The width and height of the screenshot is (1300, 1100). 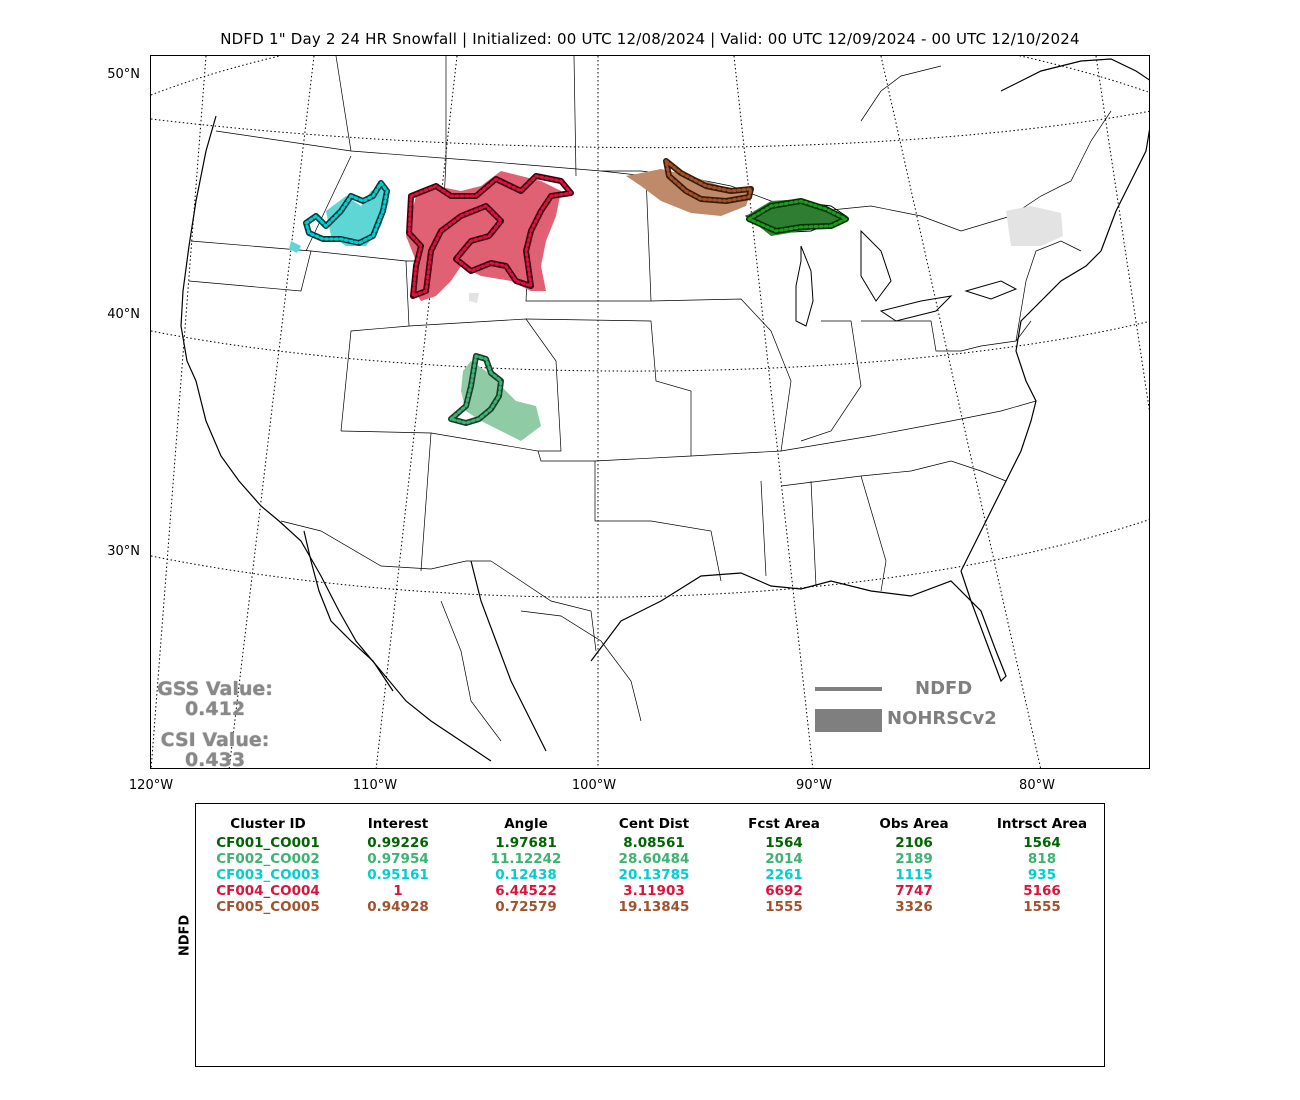 I want to click on sask-manitoba, so click(x=575, y=116).